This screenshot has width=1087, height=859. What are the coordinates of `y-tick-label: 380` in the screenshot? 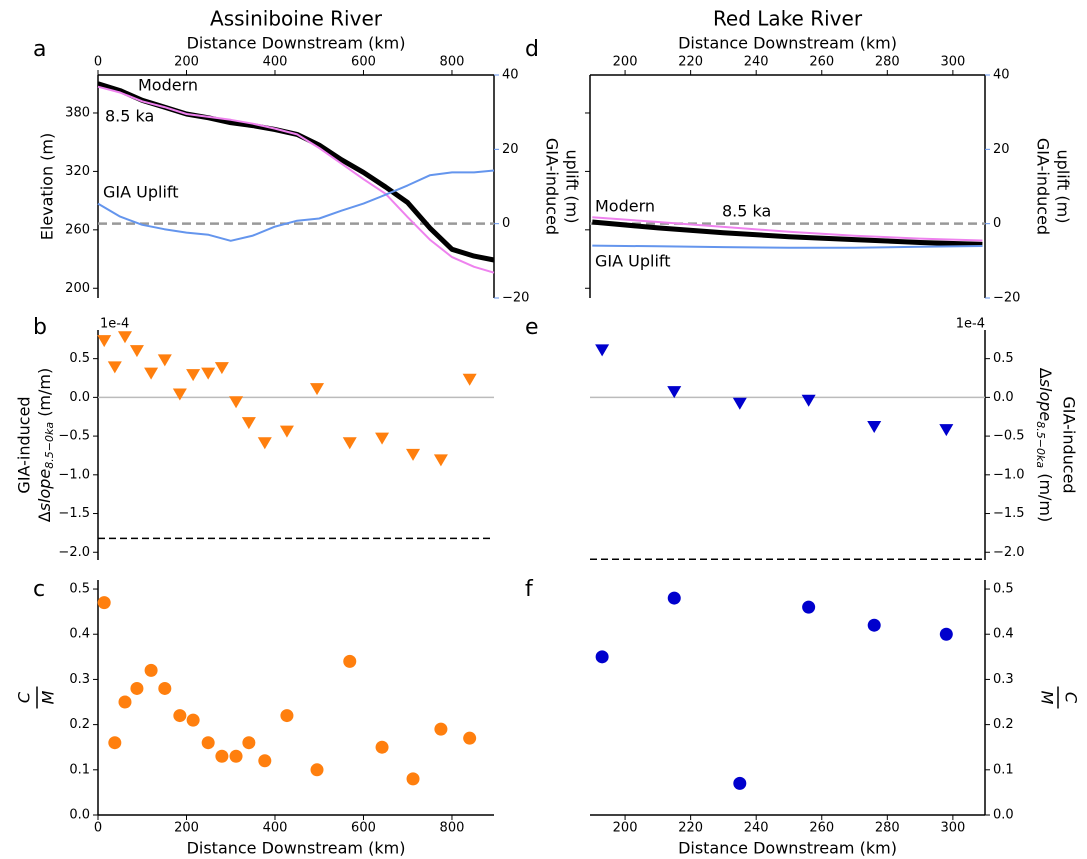 It's located at (77, 112).